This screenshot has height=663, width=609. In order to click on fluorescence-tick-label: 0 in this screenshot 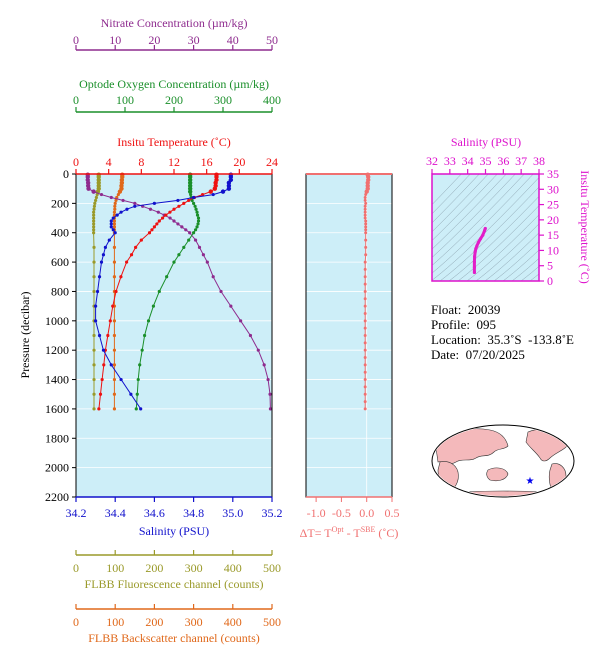, I will do `click(76, 568)`.